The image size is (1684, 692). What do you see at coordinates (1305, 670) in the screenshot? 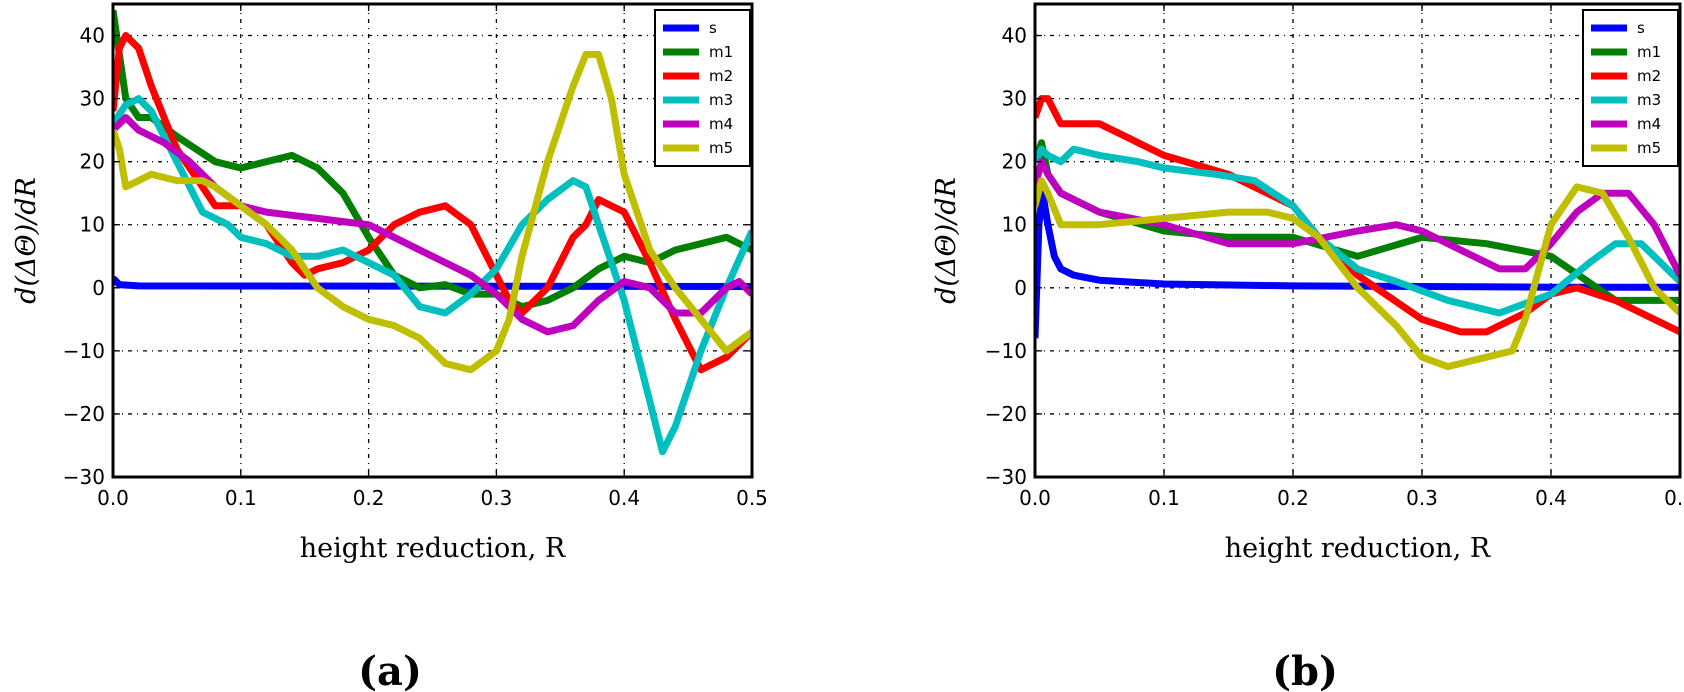
I see `panel-caption: (b)` at bounding box center [1305, 670].